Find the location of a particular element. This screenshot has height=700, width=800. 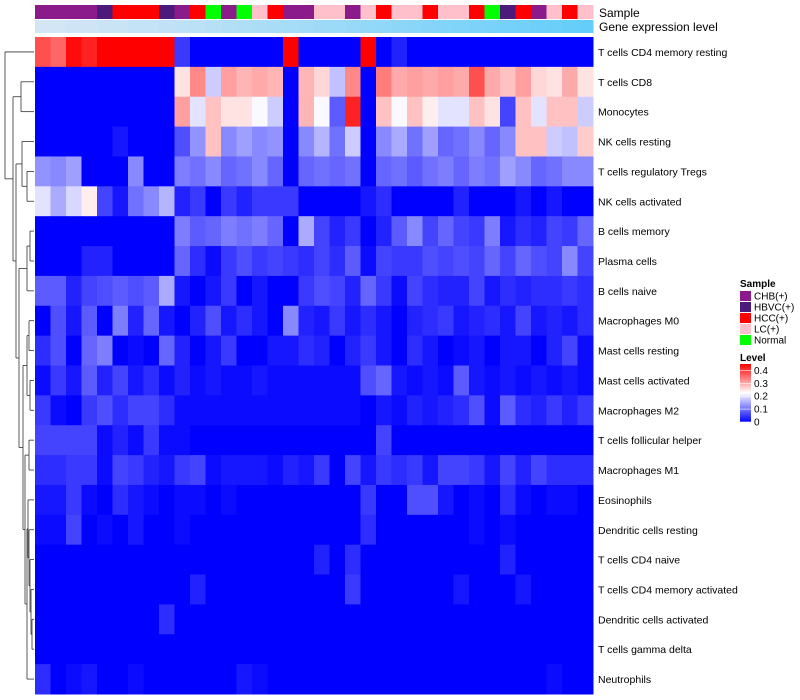

row-label: Neutrophils is located at coordinates (624, 680).